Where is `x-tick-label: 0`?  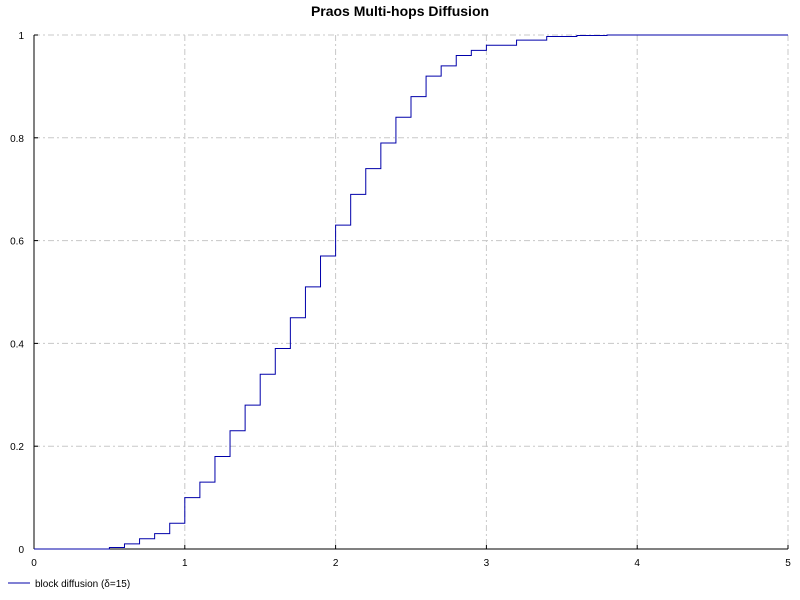
x-tick-label: 0 is located at coordinates (34, 563).